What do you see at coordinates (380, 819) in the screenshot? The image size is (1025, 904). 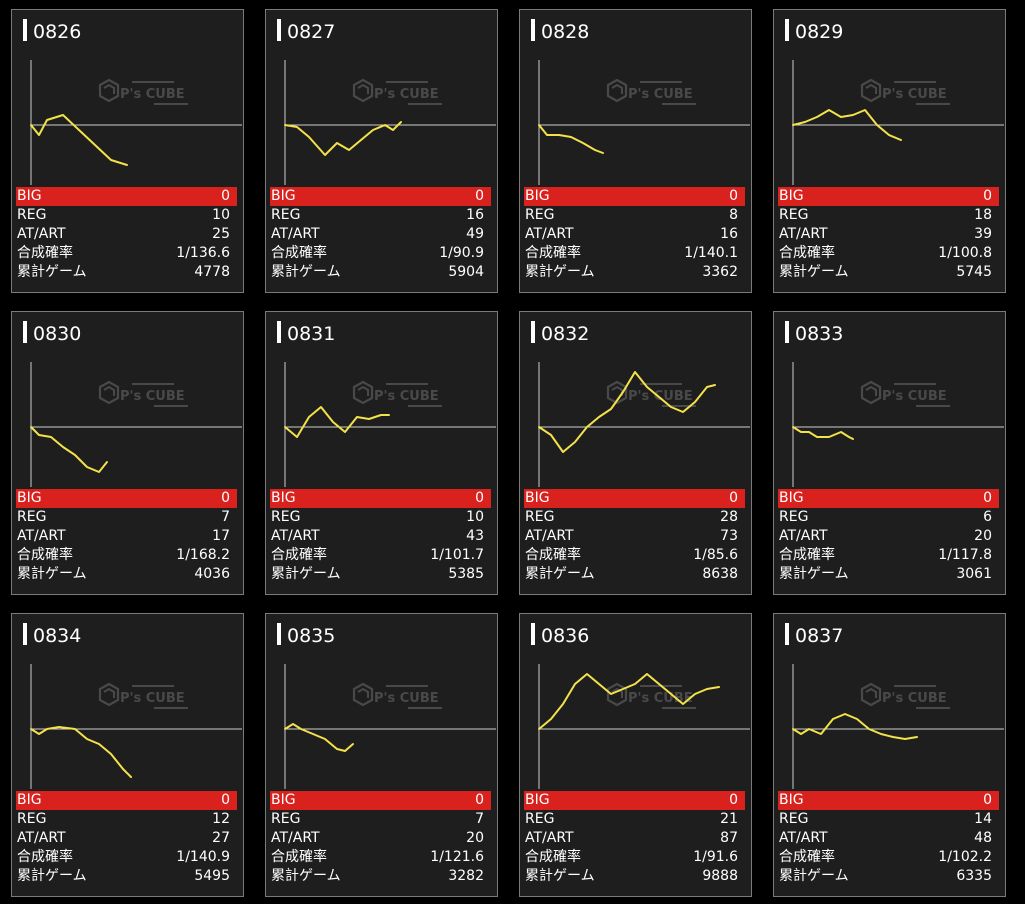 I see `reg-row: REG 7` at bounding box center [380, 819].